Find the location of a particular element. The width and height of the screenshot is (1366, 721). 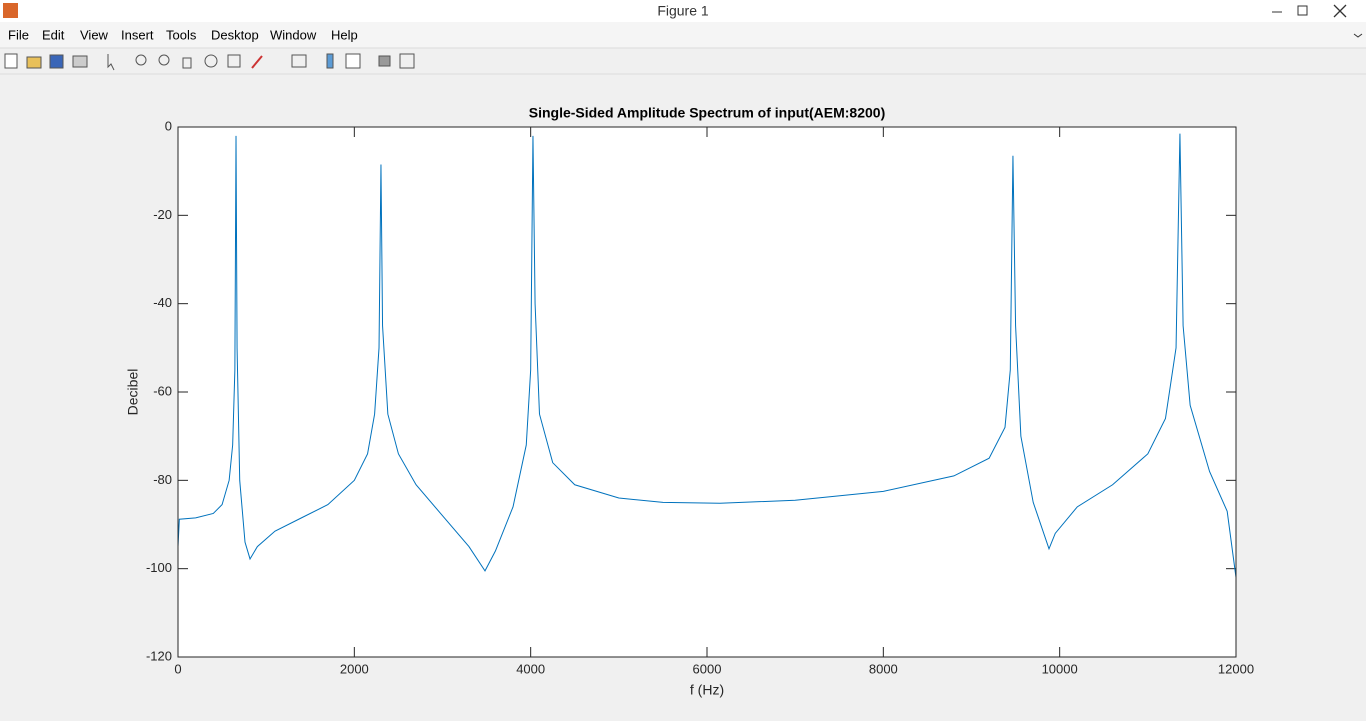

menu-item: File is located at coordinates (18, 34).